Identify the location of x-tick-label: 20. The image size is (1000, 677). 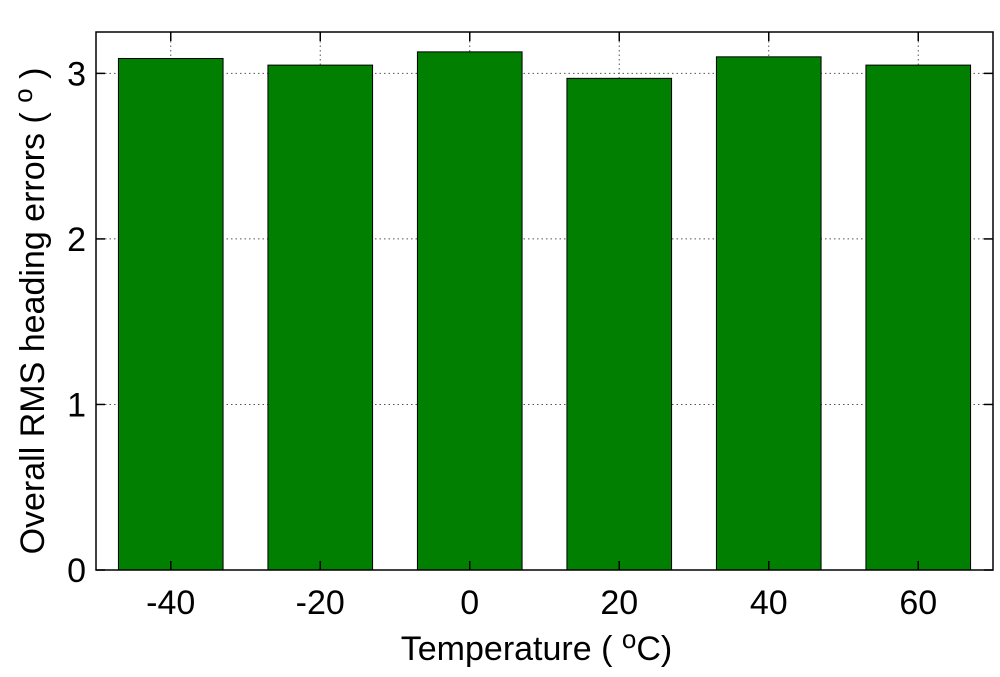
(619, 603).